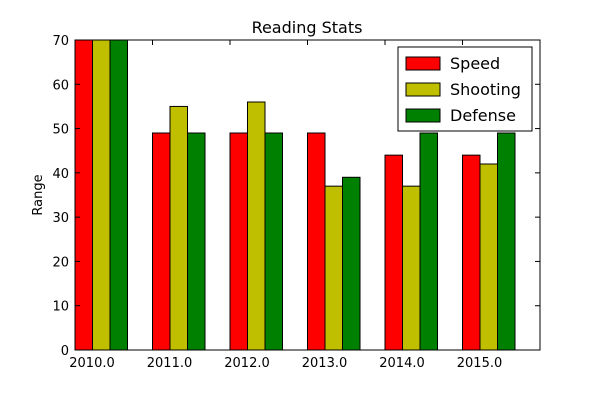 This screenshot has width=600, height=400. What do you see at coordinates (485, 89) in the screenshot?
I see `legend-label-shooting: Shooting` at bounding box center [485, 89].